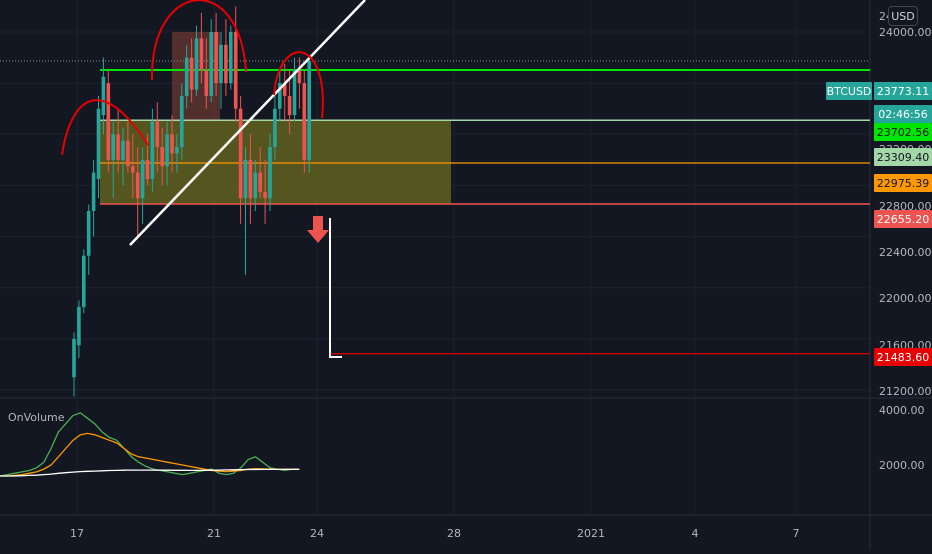  I want to click on price-label-2148360: 21483.60, so click(903, 357).